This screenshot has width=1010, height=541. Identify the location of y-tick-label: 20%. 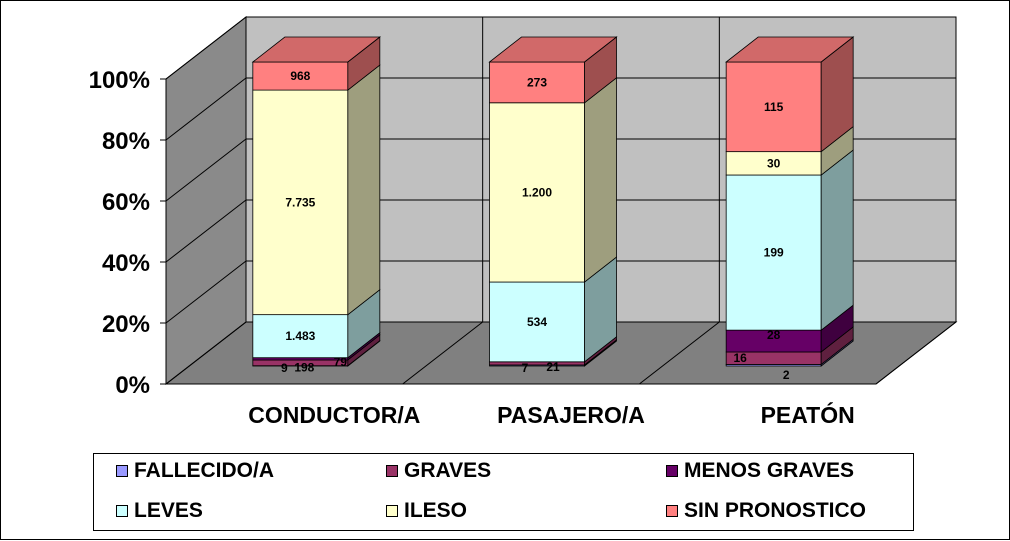
(126, 324).